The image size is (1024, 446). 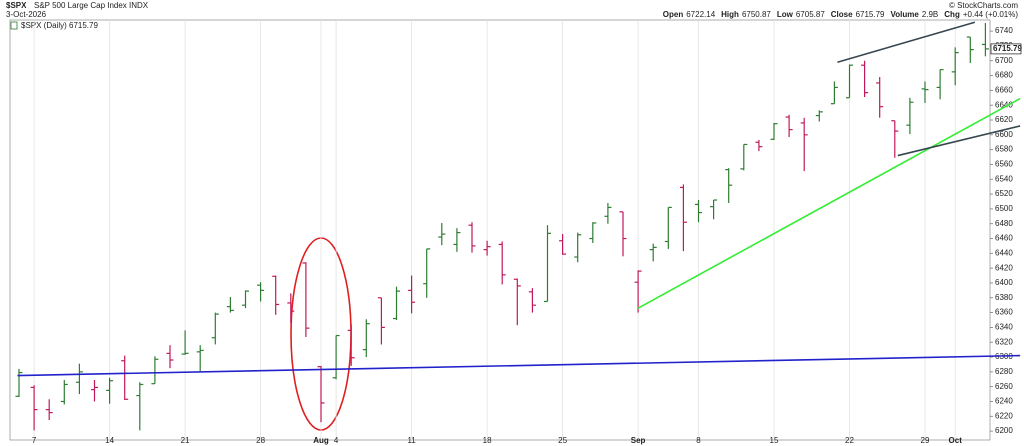 What do you see at coordinates (1004, 386) in the screenshot?
I see `y-tick-label: 6260` at bounding box center [1004, 386].